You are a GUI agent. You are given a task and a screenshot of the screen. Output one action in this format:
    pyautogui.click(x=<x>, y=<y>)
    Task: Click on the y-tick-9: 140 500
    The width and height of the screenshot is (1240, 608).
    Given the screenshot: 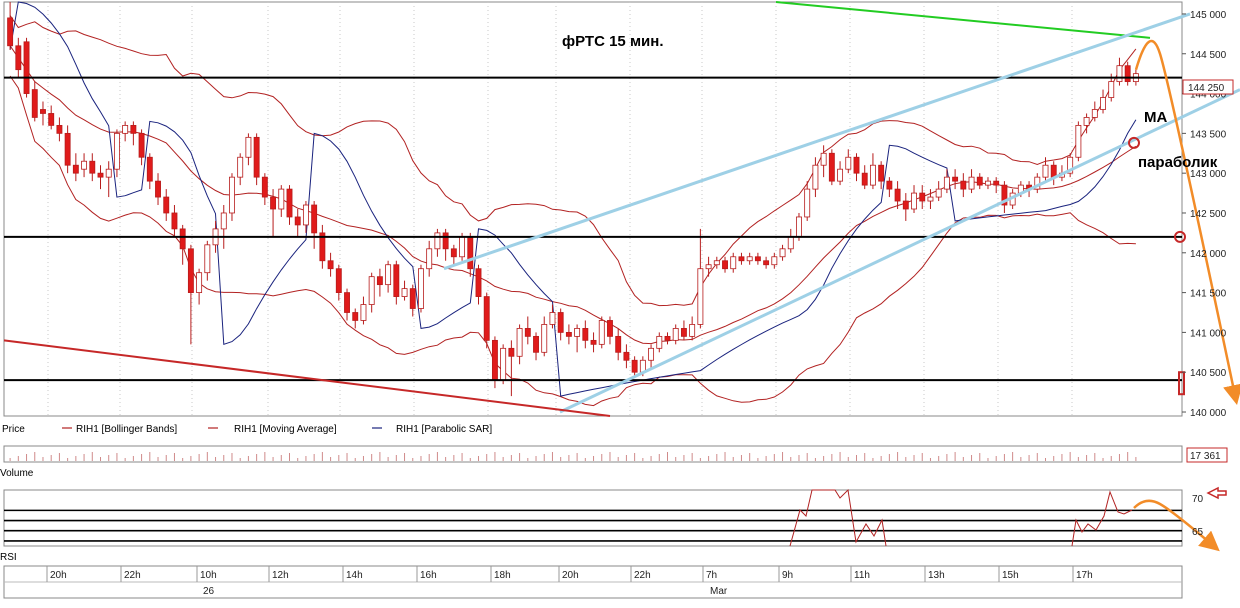 What is the action you would take?
    pyautogui.click(x=1208, y=373)
    